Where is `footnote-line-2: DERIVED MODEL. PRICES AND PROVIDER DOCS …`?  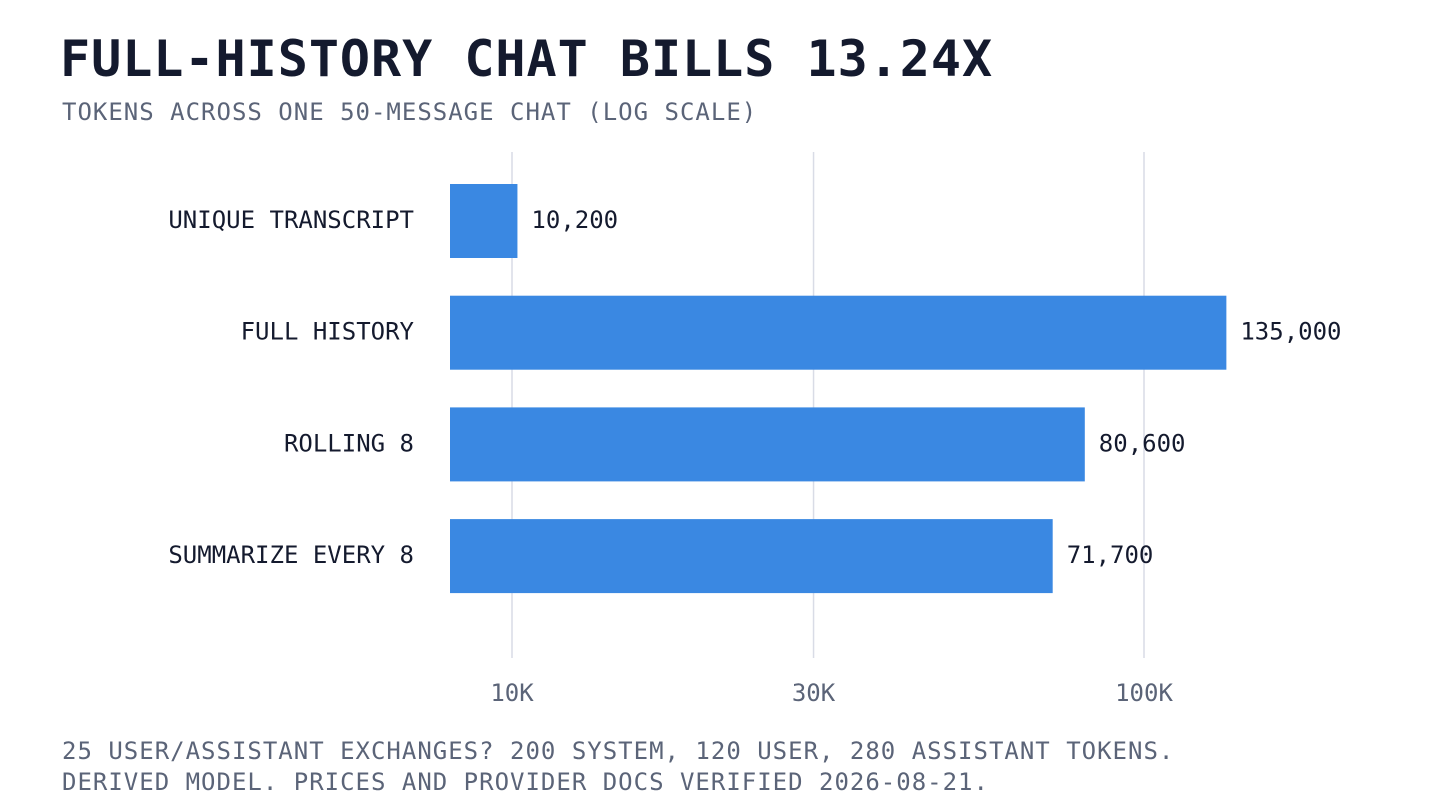
footnote-line-2: DERIVED MODEL. PRICES AND PROVIDER DOCS … is located at coordinates (525, 782).